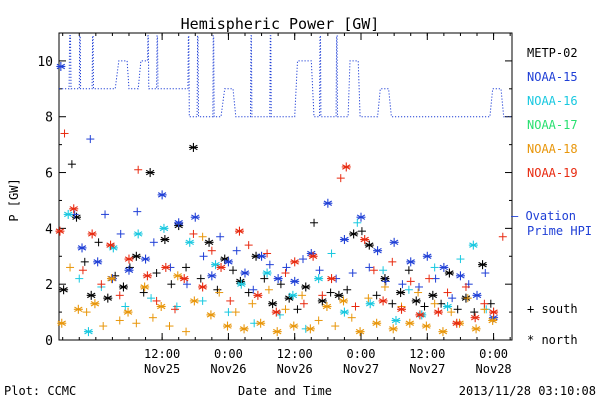 This screenshot has height=400, width=600. I want to click on legend-entry: NOAA-15, so click(552, 77).